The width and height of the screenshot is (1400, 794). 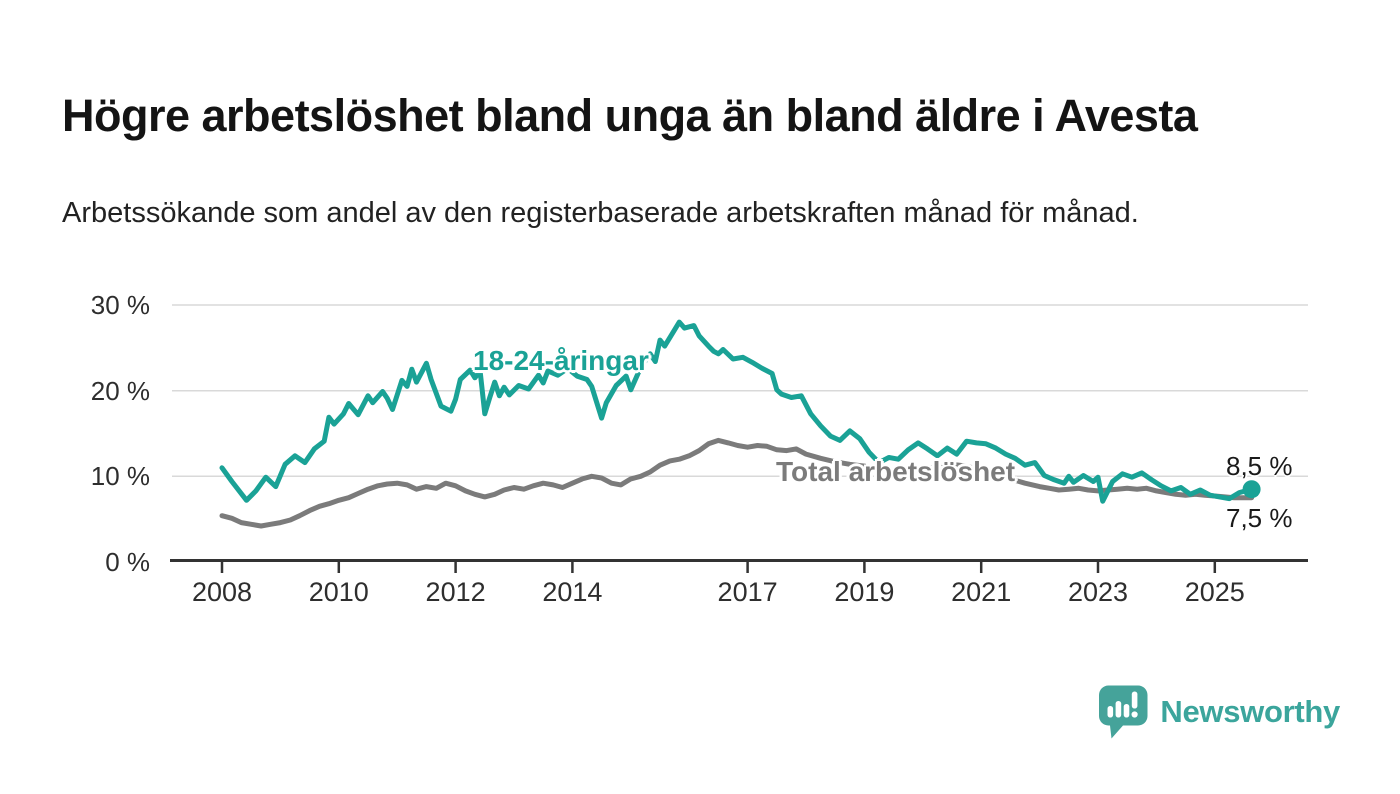 What do you see at coordinates (1259, 518) in the screenshot?
I see `end-value-label-total: 7,5 %` at bounding box center [1259, 518].